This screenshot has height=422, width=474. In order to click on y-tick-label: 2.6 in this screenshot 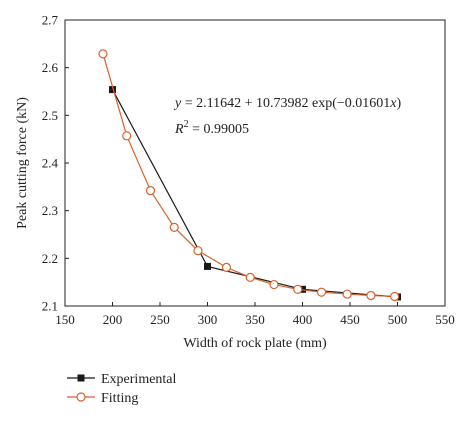, I will do `click(50, 67)`.